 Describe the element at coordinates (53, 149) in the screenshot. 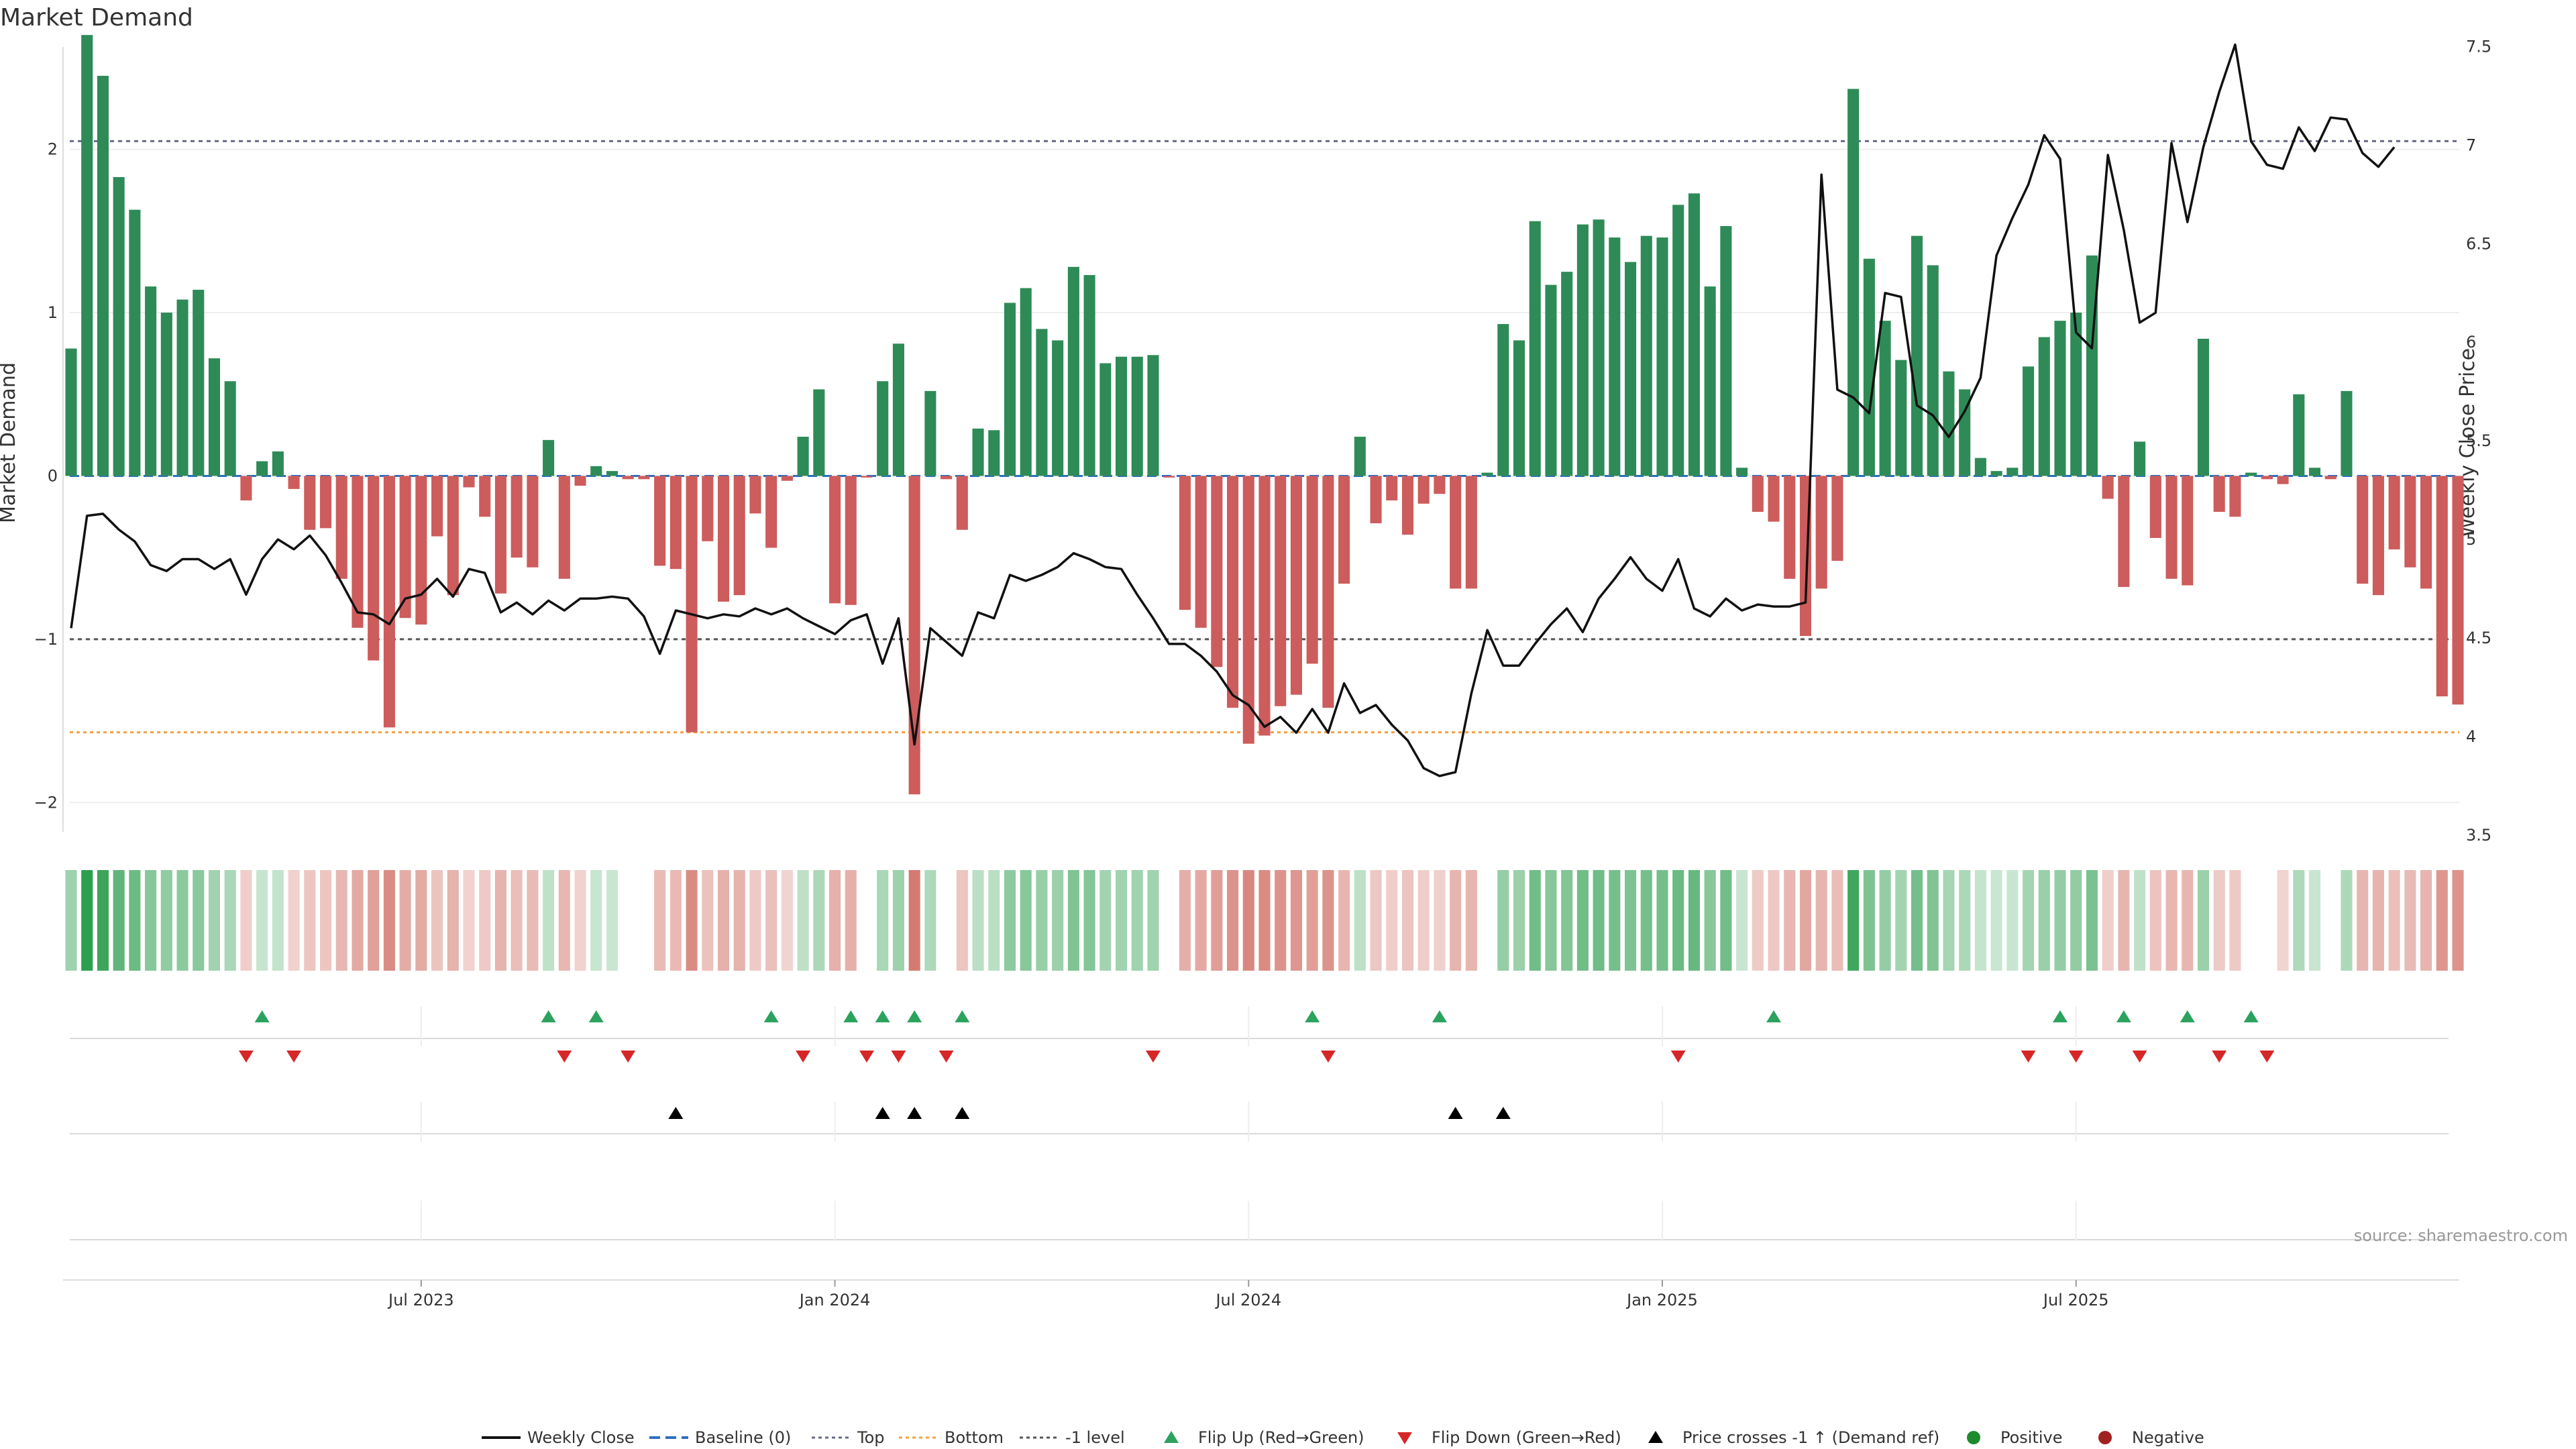

I see `left-tick-label: 2` at that location.